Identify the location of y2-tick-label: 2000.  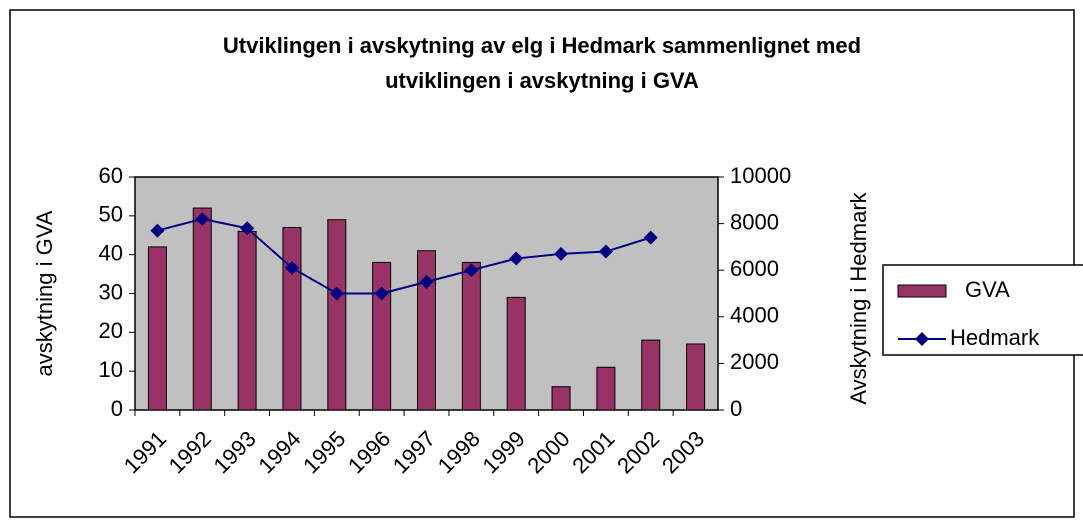
(754, 361).